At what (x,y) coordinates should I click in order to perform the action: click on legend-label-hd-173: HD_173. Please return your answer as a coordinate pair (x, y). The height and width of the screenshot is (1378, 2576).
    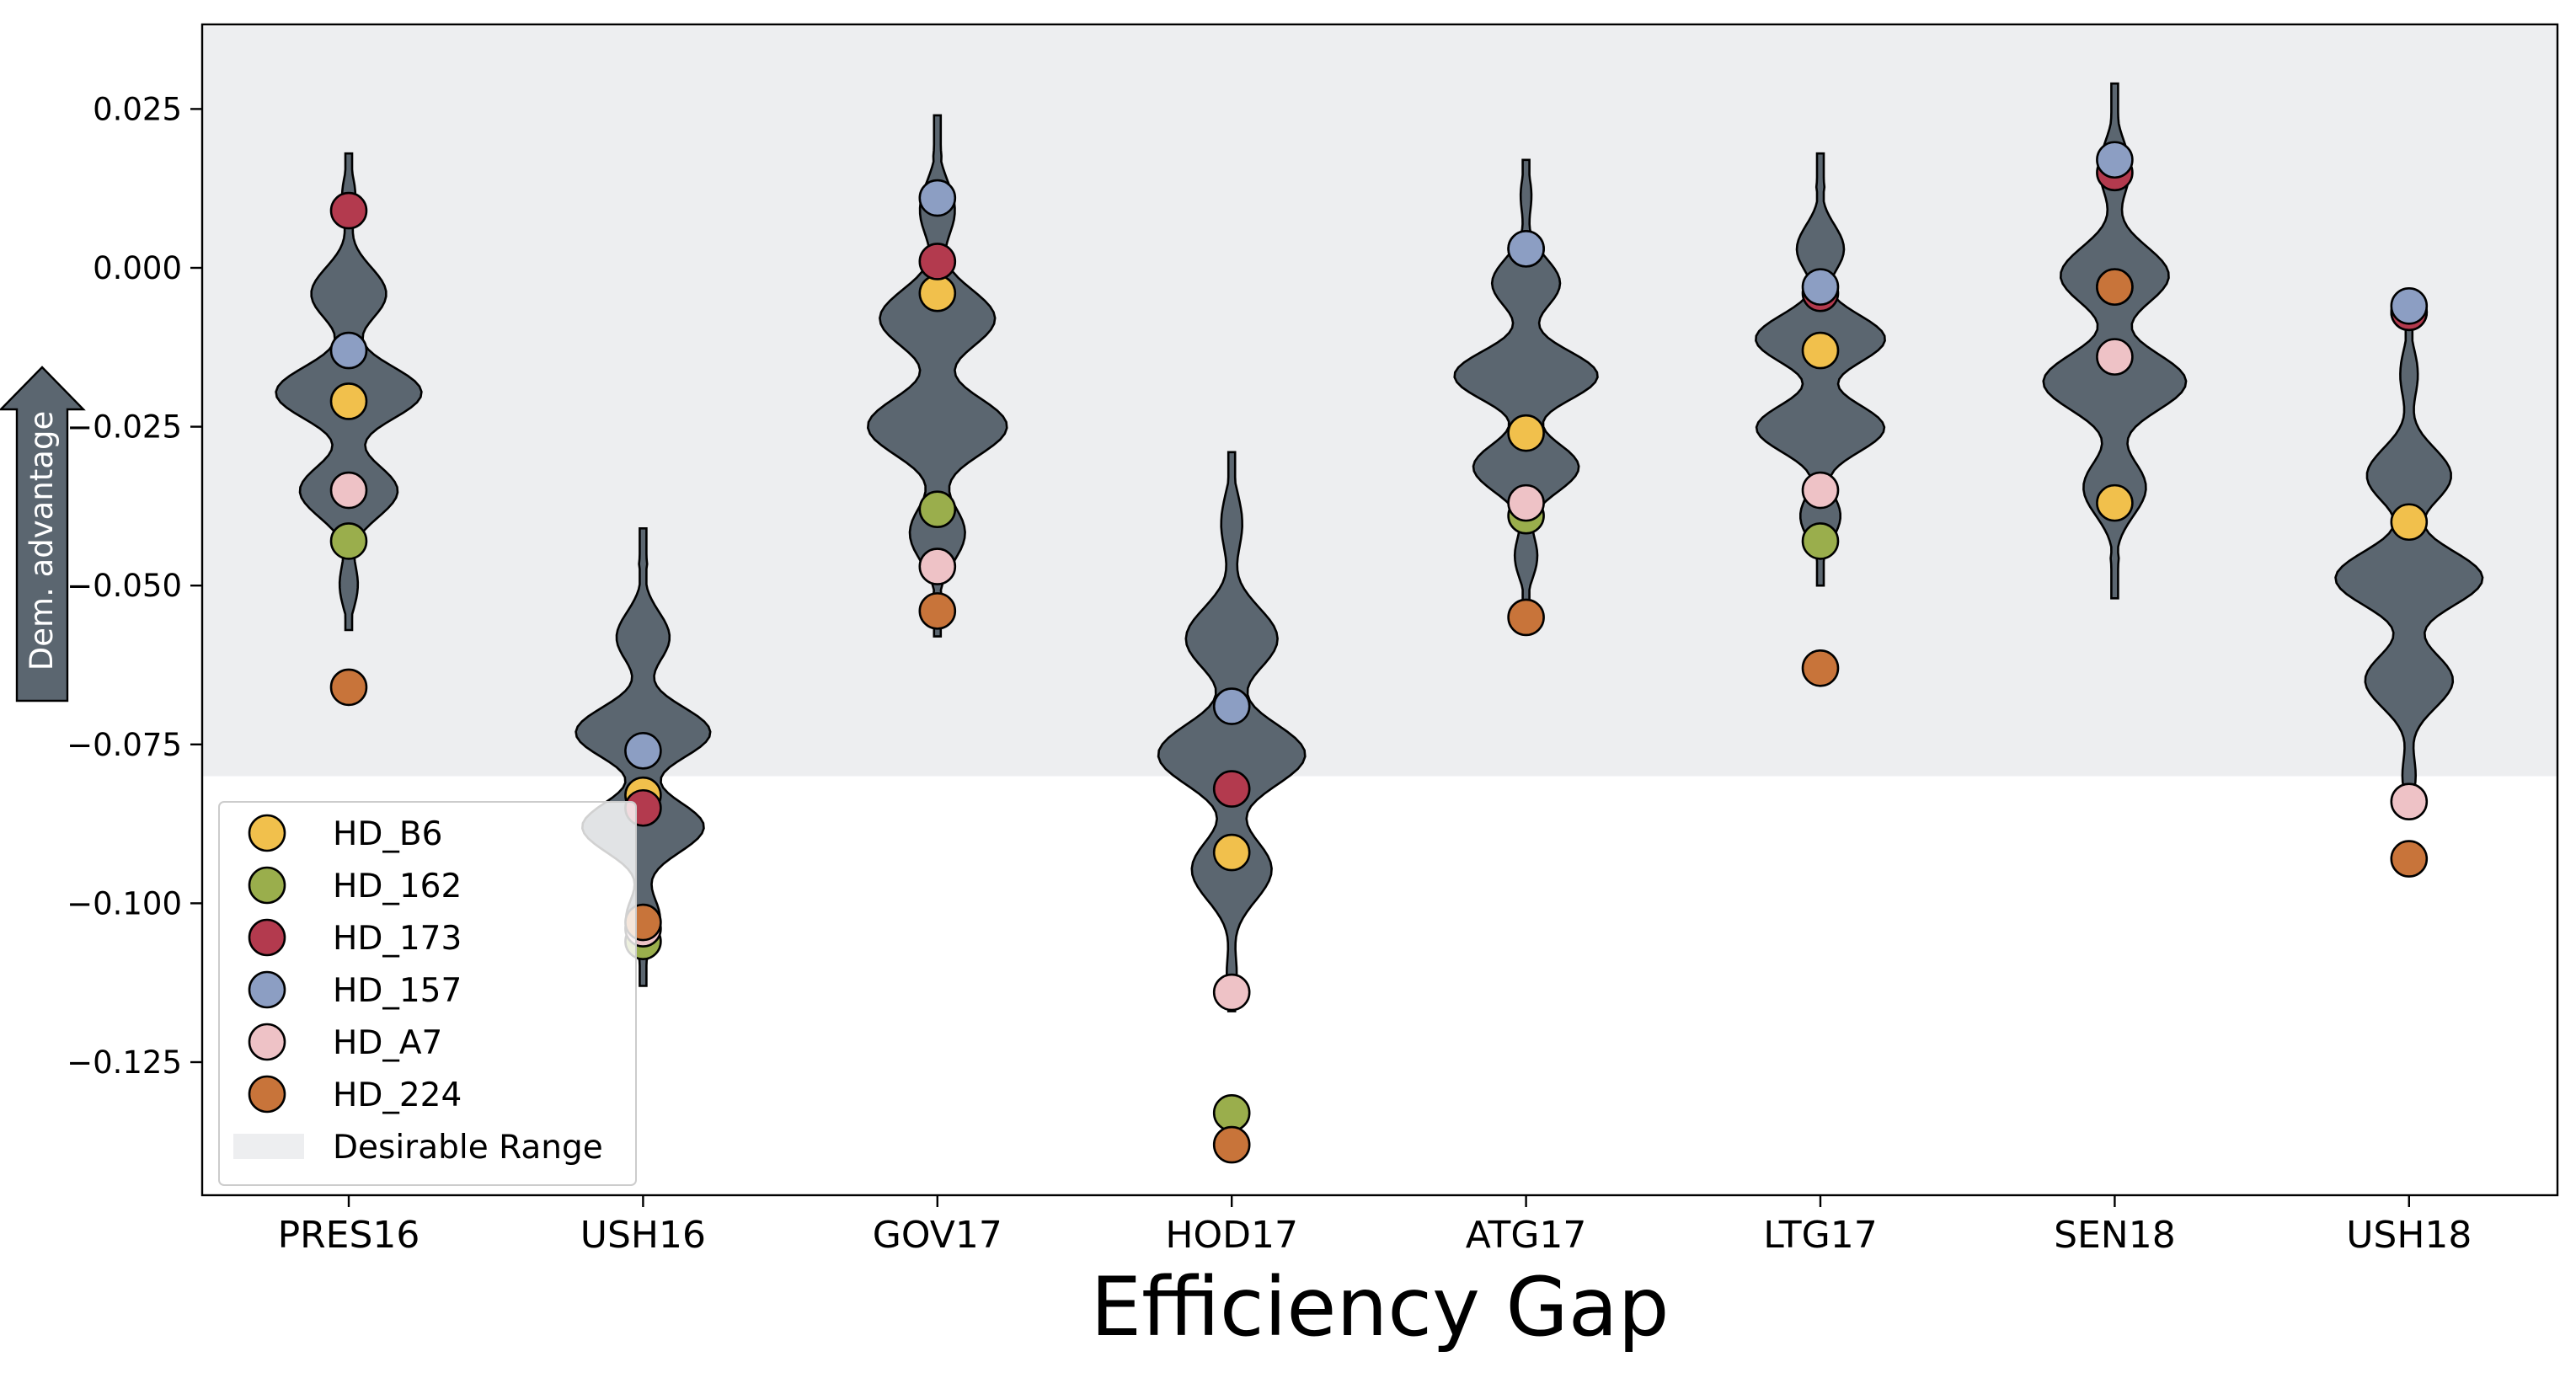
    Looking at the image, I should click on (397, 939).